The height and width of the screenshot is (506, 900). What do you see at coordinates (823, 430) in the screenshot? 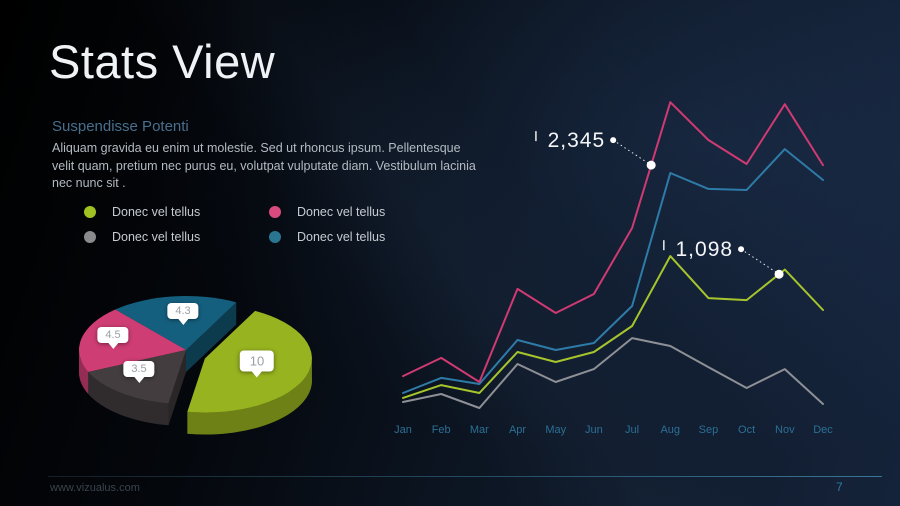
I see `x-axis-tick-label: Dec` at bounding box center [823, 430].